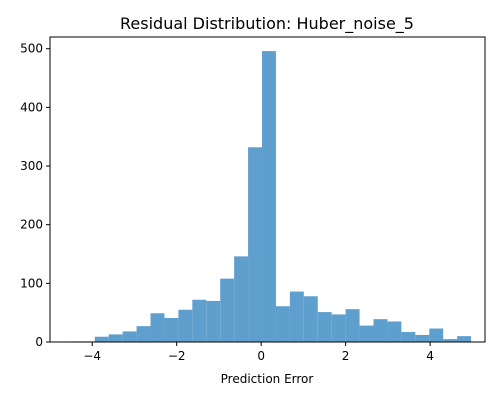  What do you see at coordinates (430, 356) in the screenshot?
I see `x-tick-label: 4` at bounding box center [430, 356].